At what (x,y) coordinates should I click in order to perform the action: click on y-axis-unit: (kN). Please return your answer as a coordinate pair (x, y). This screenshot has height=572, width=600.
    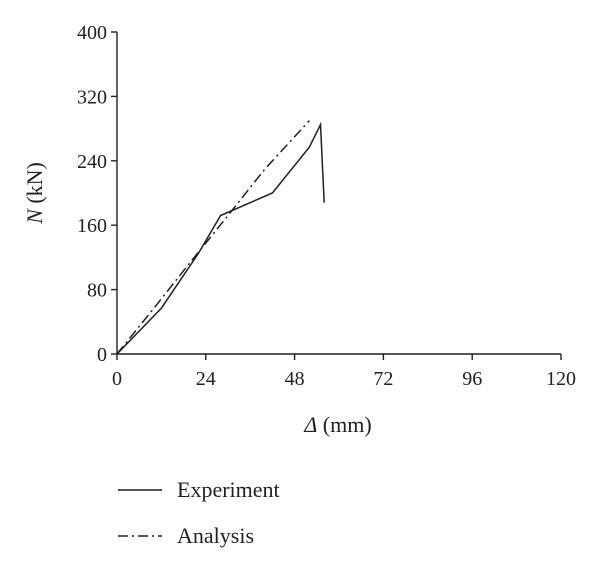
    Looking at the image, I should click on (34, 185).